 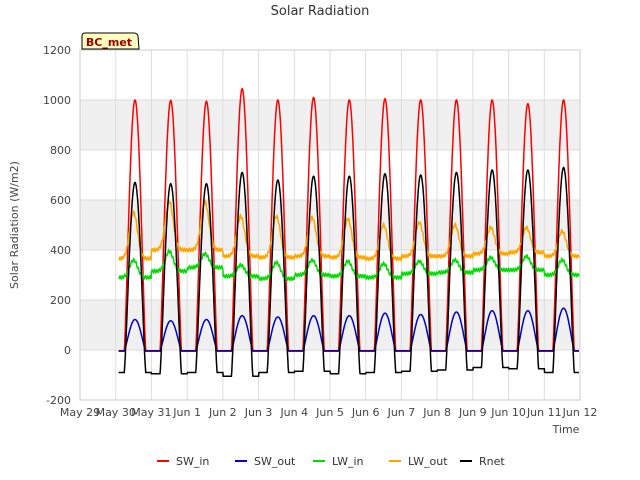 I want to click on station-label: BC_met, so click(x=109, y=42).